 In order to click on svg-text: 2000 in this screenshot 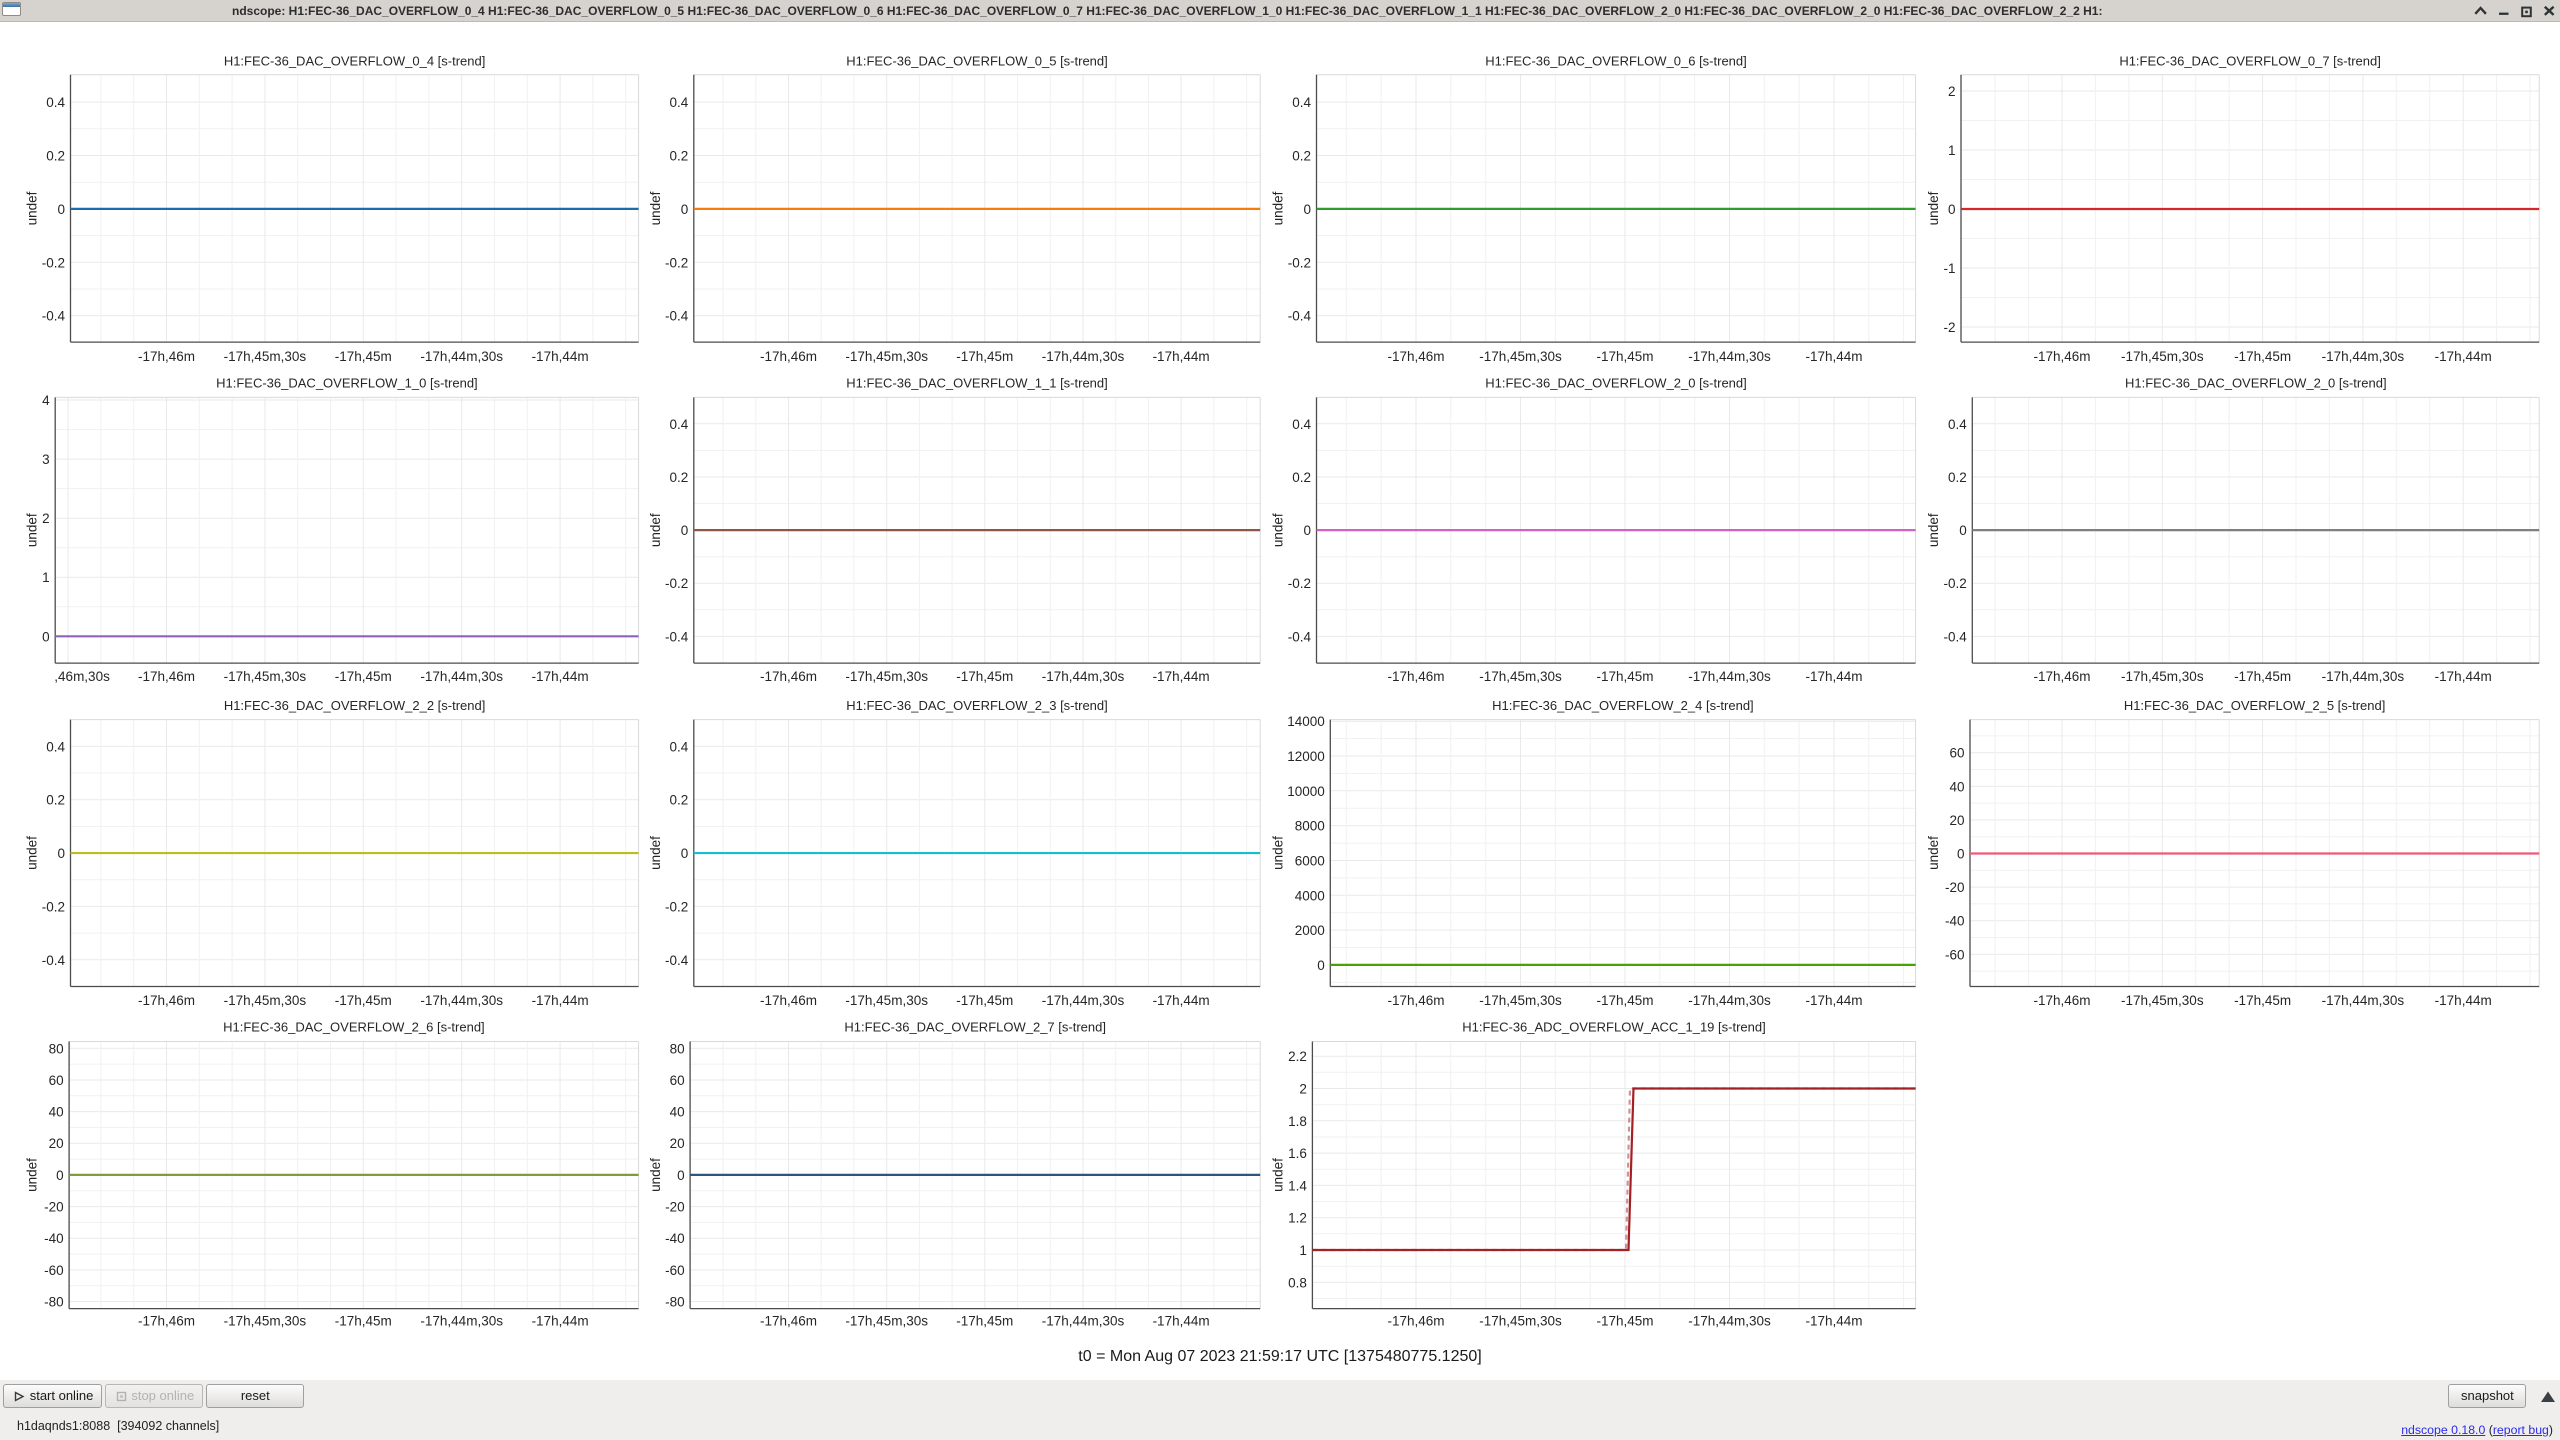, I will do `click(1310, 930)`.